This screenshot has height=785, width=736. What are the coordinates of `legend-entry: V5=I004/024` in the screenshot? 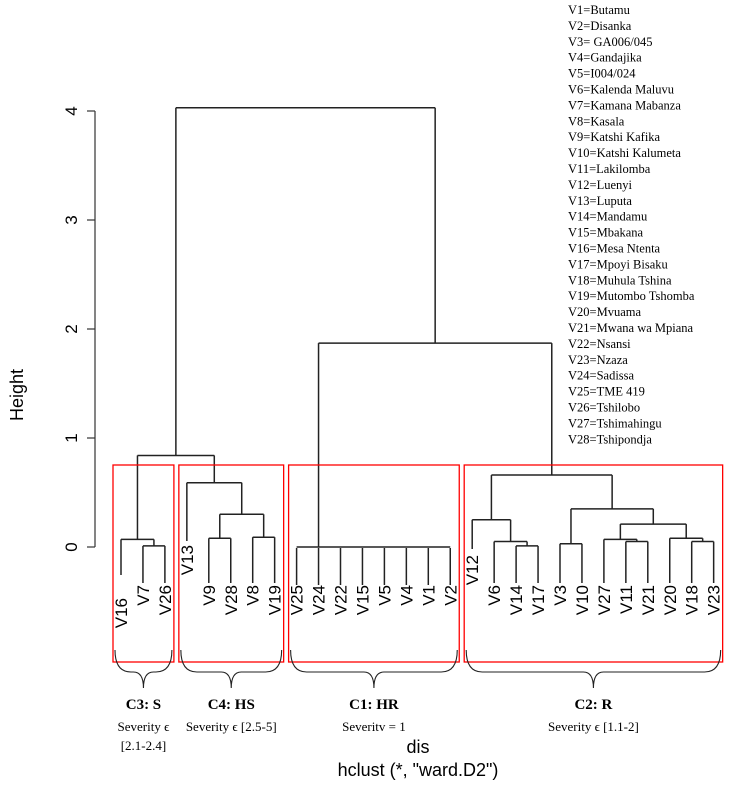 It's located at (602, 74).